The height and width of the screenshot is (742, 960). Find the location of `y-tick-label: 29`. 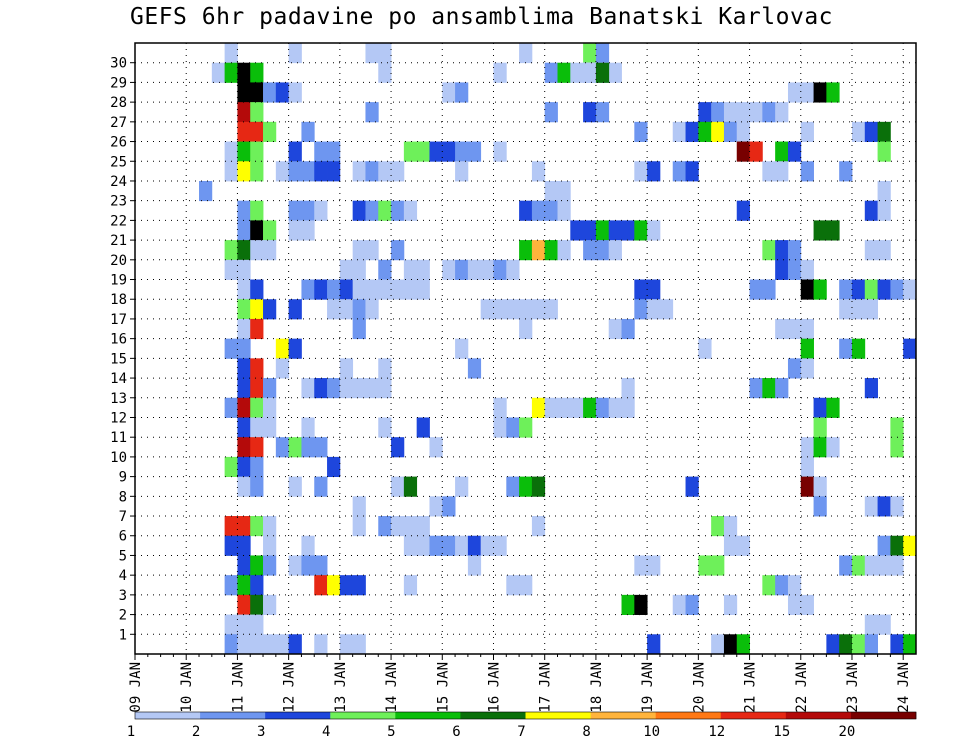

y-tick-label: 29 is located at coordinates (118, 83).